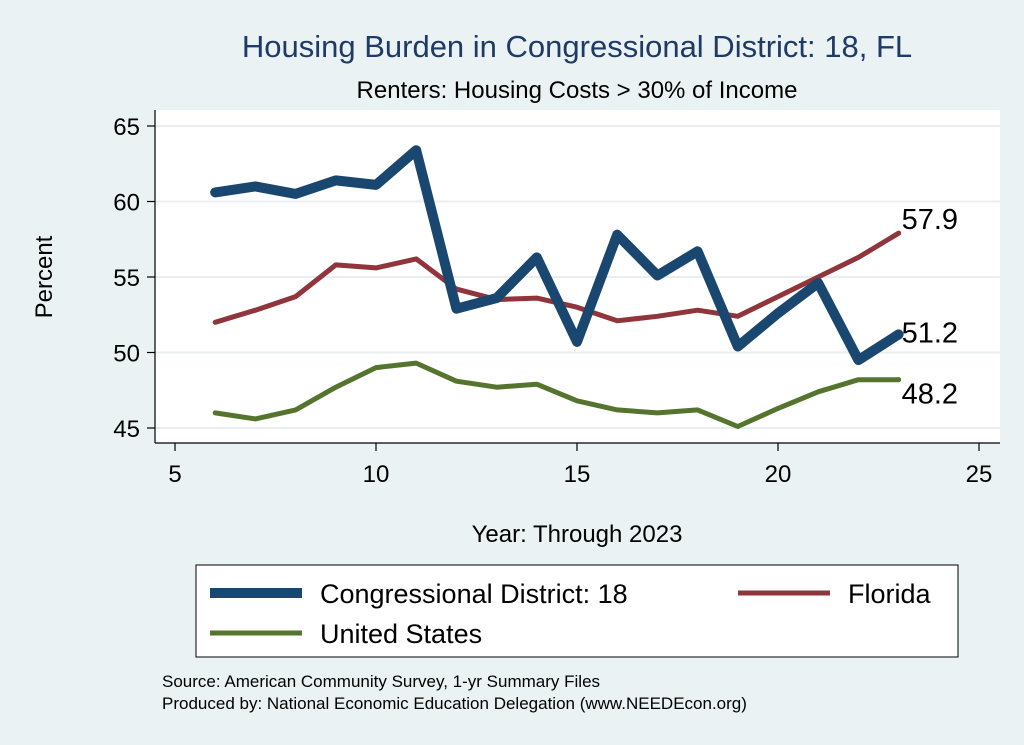 The height and width of the screenshot is (745, 1024). Describe the element at coordinates (979, 474) in the screenshot. I see `x-tick-label-4: 25` at that location.